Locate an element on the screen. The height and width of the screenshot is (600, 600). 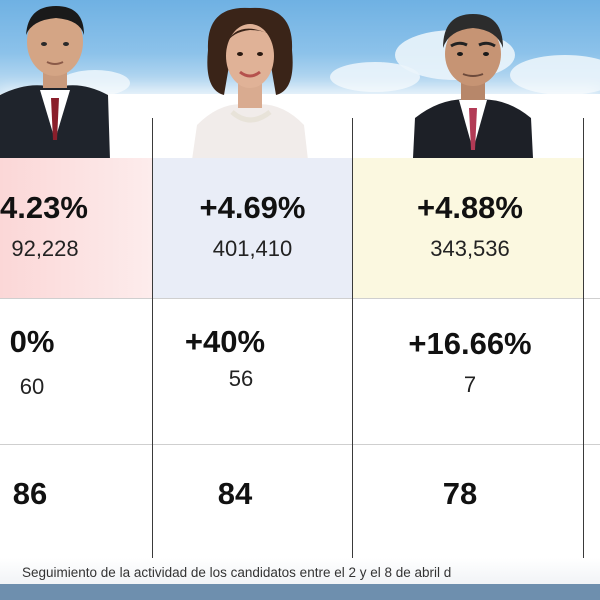
footer-strip is located at coordinates (300, 592).